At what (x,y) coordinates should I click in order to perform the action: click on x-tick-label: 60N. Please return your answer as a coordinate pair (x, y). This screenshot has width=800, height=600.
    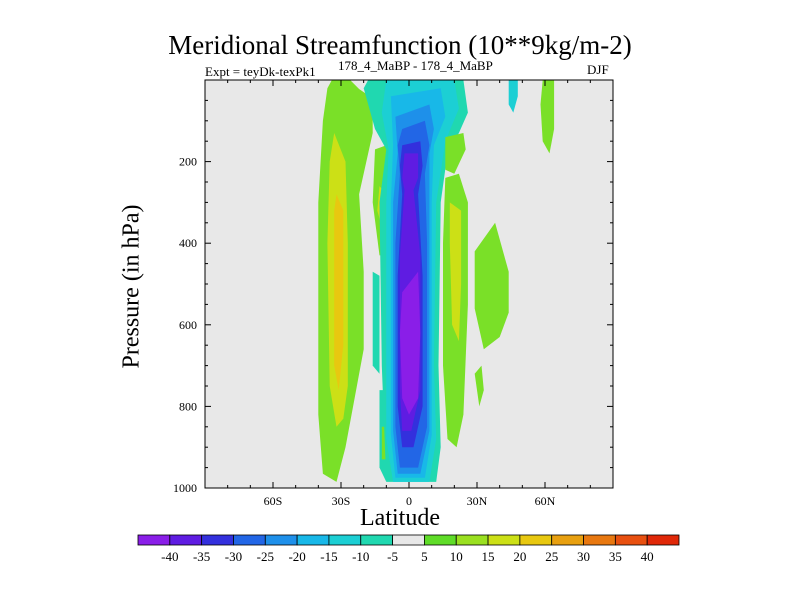
    Looking at the image, I should click on (545, 501).